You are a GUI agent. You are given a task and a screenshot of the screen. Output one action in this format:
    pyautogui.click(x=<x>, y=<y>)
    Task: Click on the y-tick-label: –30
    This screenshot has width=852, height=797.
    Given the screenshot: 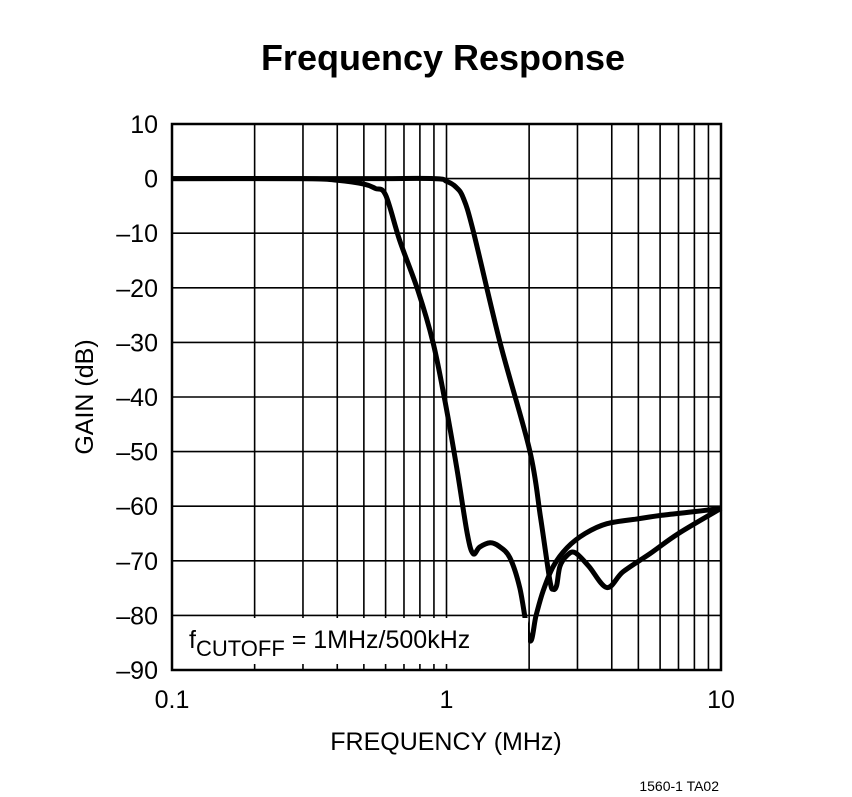 What is the action you would take?
    pyautogui.click(x=137, y=343)
    